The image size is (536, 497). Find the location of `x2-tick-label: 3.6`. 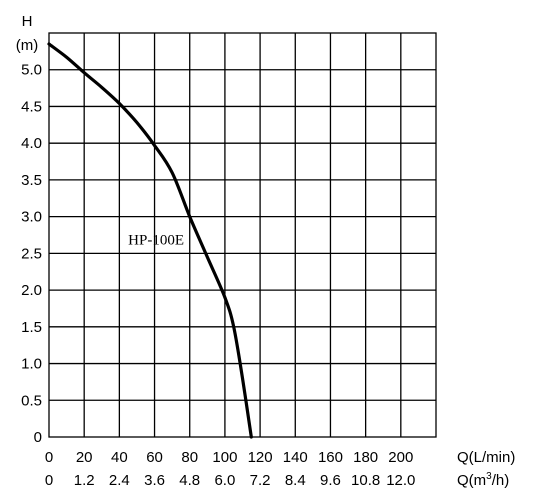

x2-tick-label: 3.6 is located at coordinates (154, 480).